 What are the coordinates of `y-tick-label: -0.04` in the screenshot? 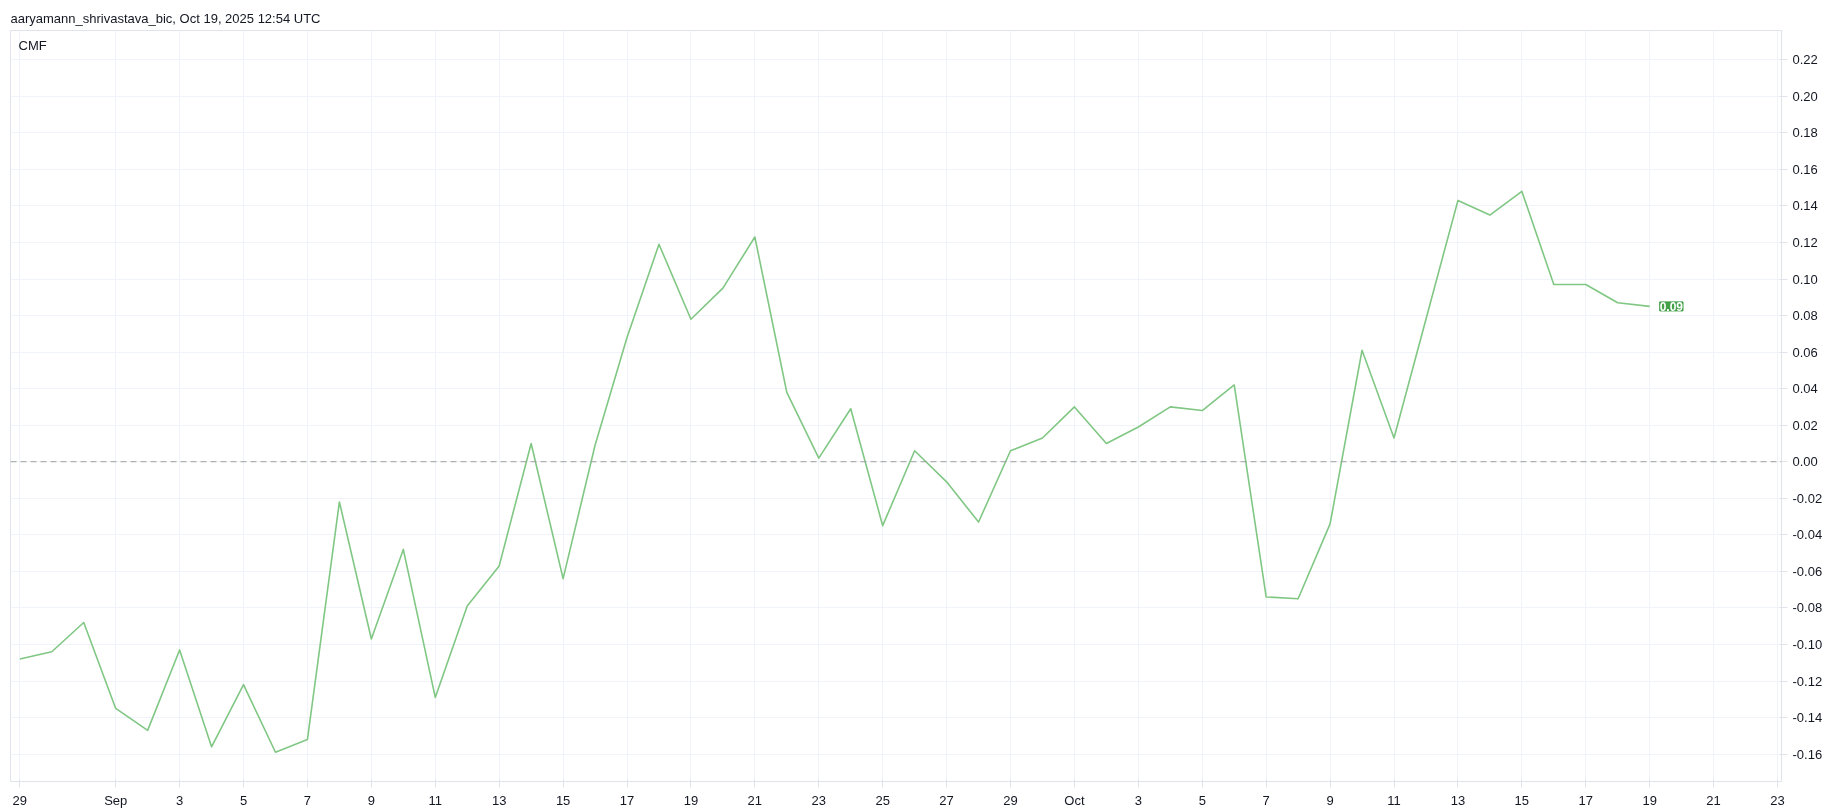 It's located at (1807, 535).